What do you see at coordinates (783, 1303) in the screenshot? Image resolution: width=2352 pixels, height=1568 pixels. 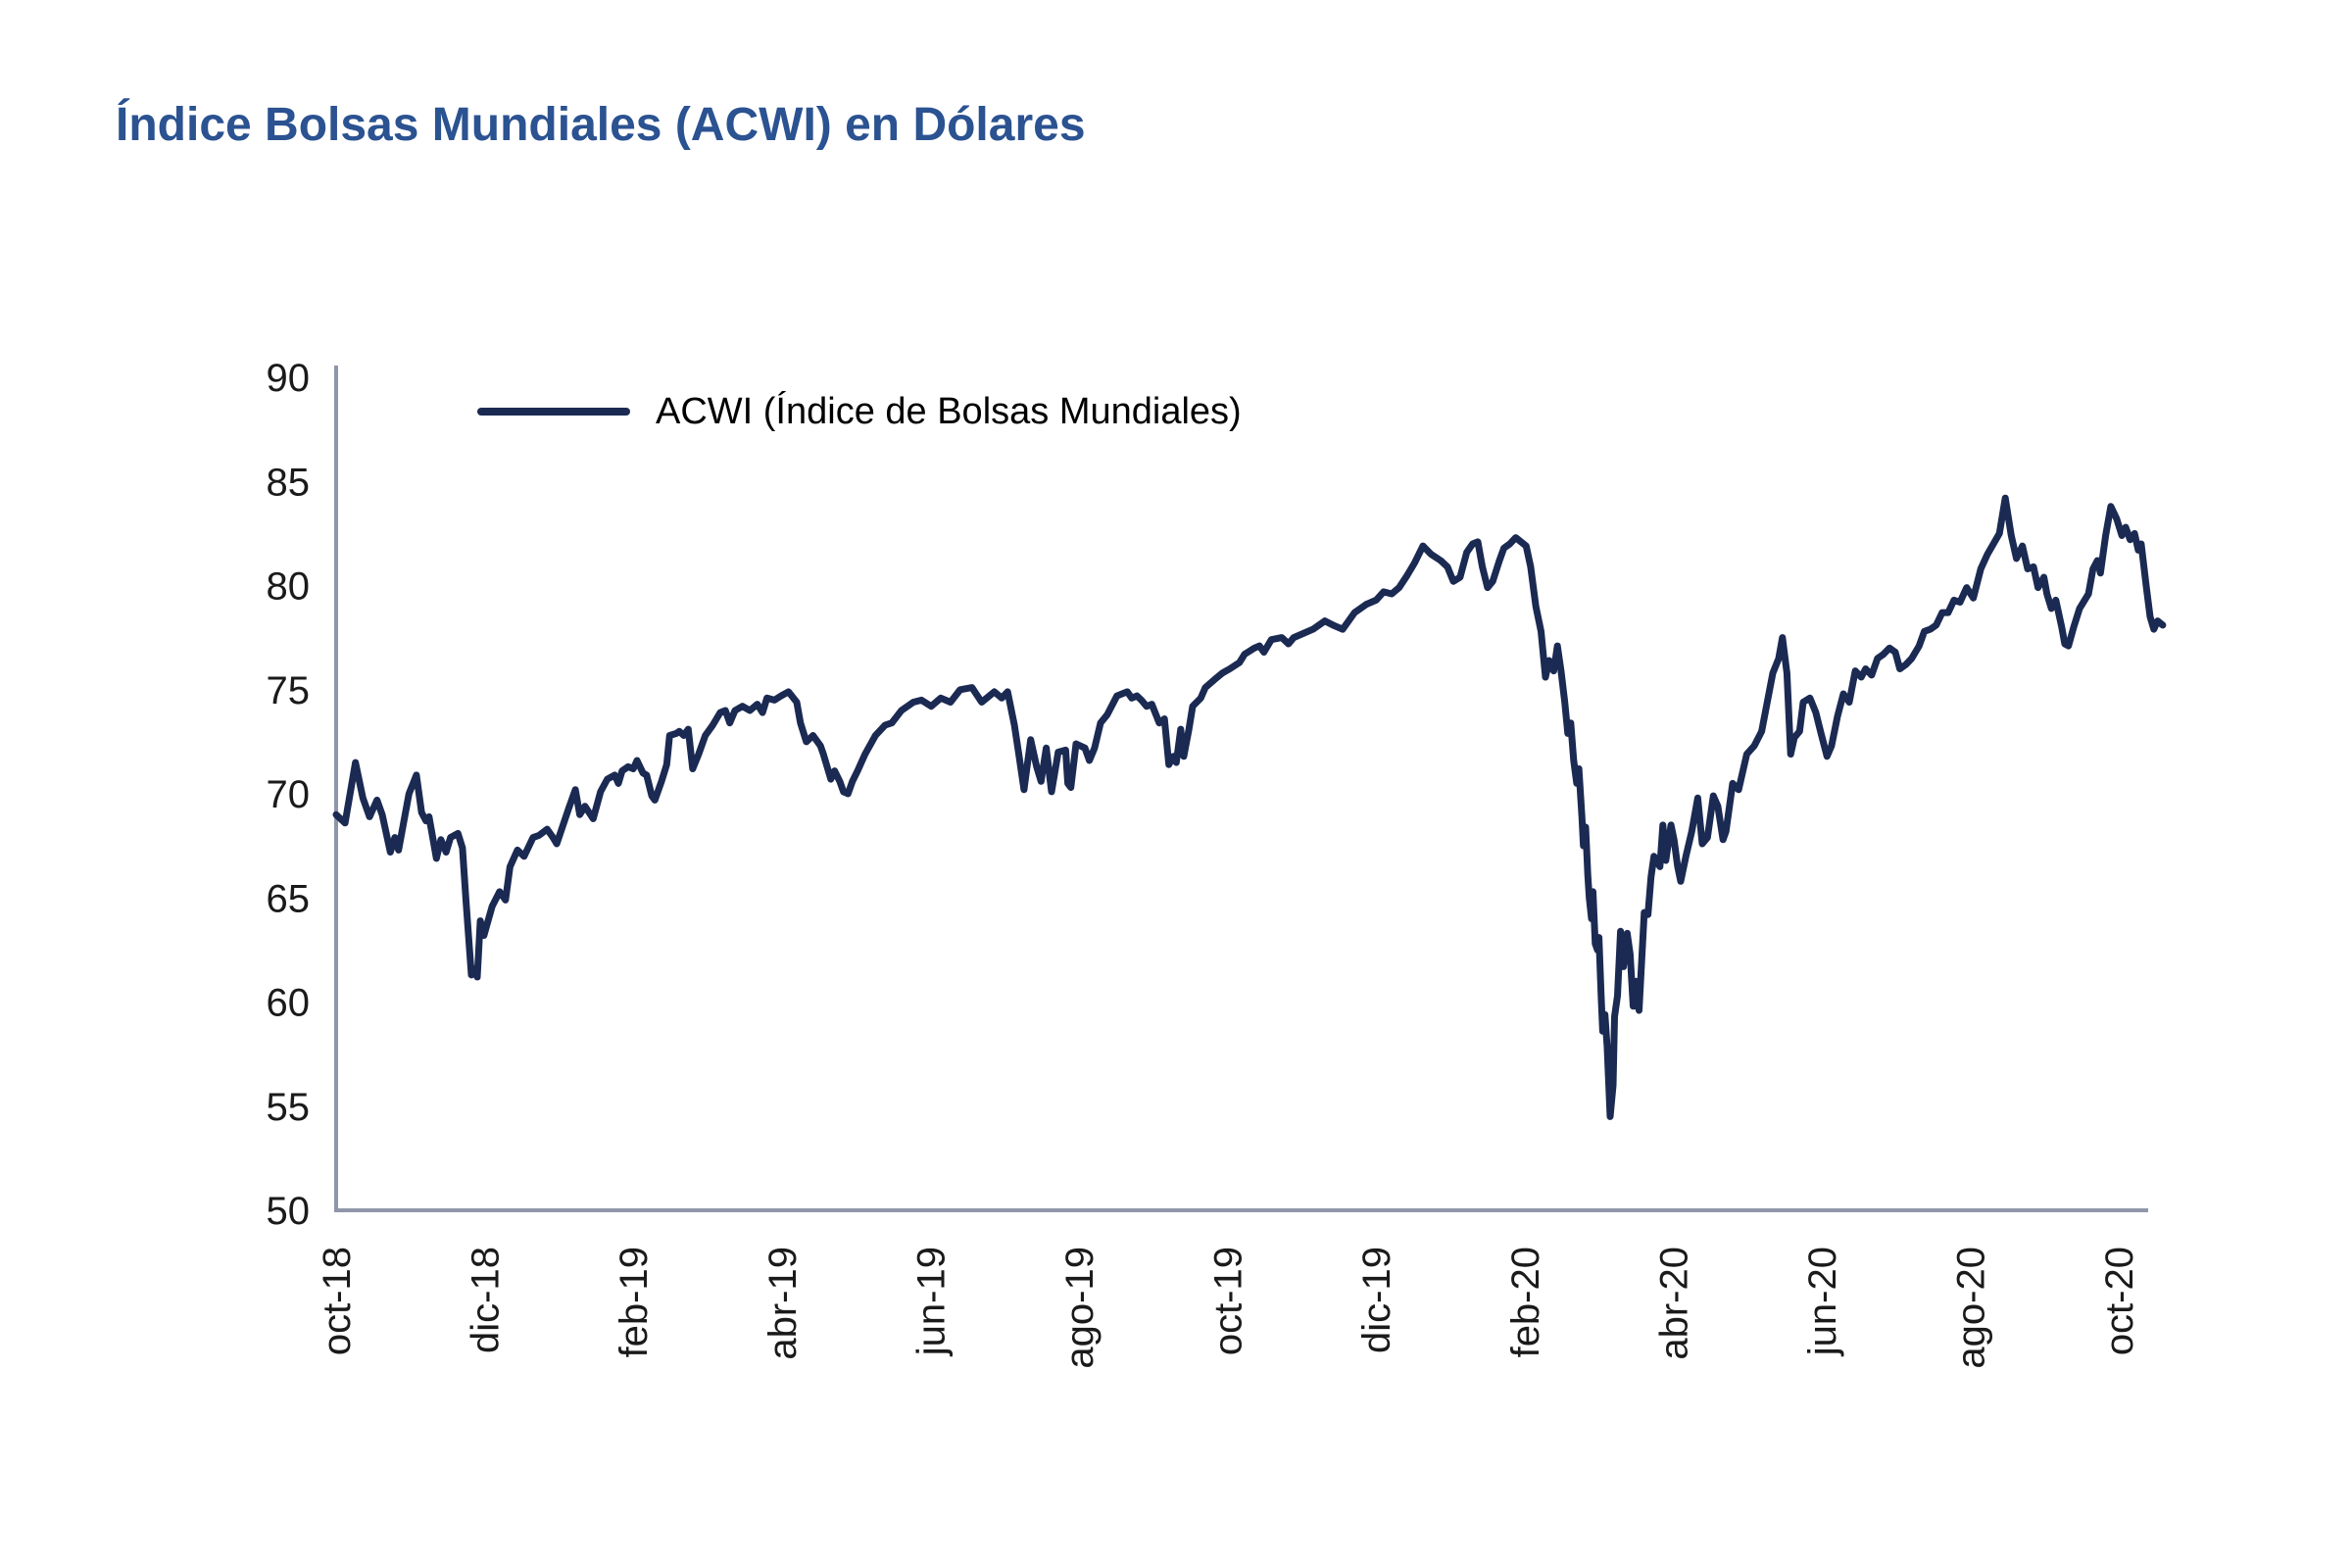 I see `x-axis-tick-label: abr-19` at bounding box center [783, 1303].